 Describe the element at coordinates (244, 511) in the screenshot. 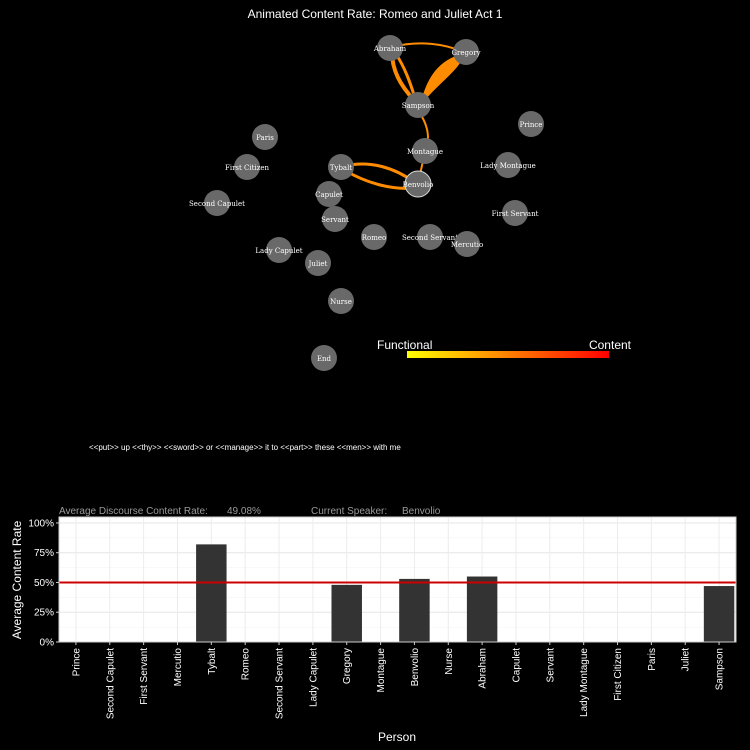

I see `avg-content-value: 49.08%` at that location.